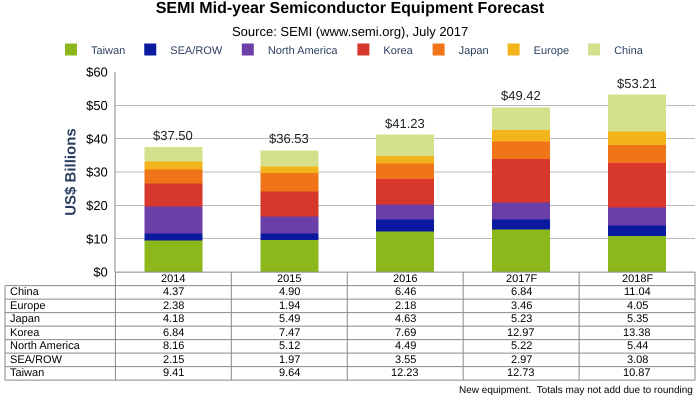  I want to click on data-label: 7.69, so click(405, 333).